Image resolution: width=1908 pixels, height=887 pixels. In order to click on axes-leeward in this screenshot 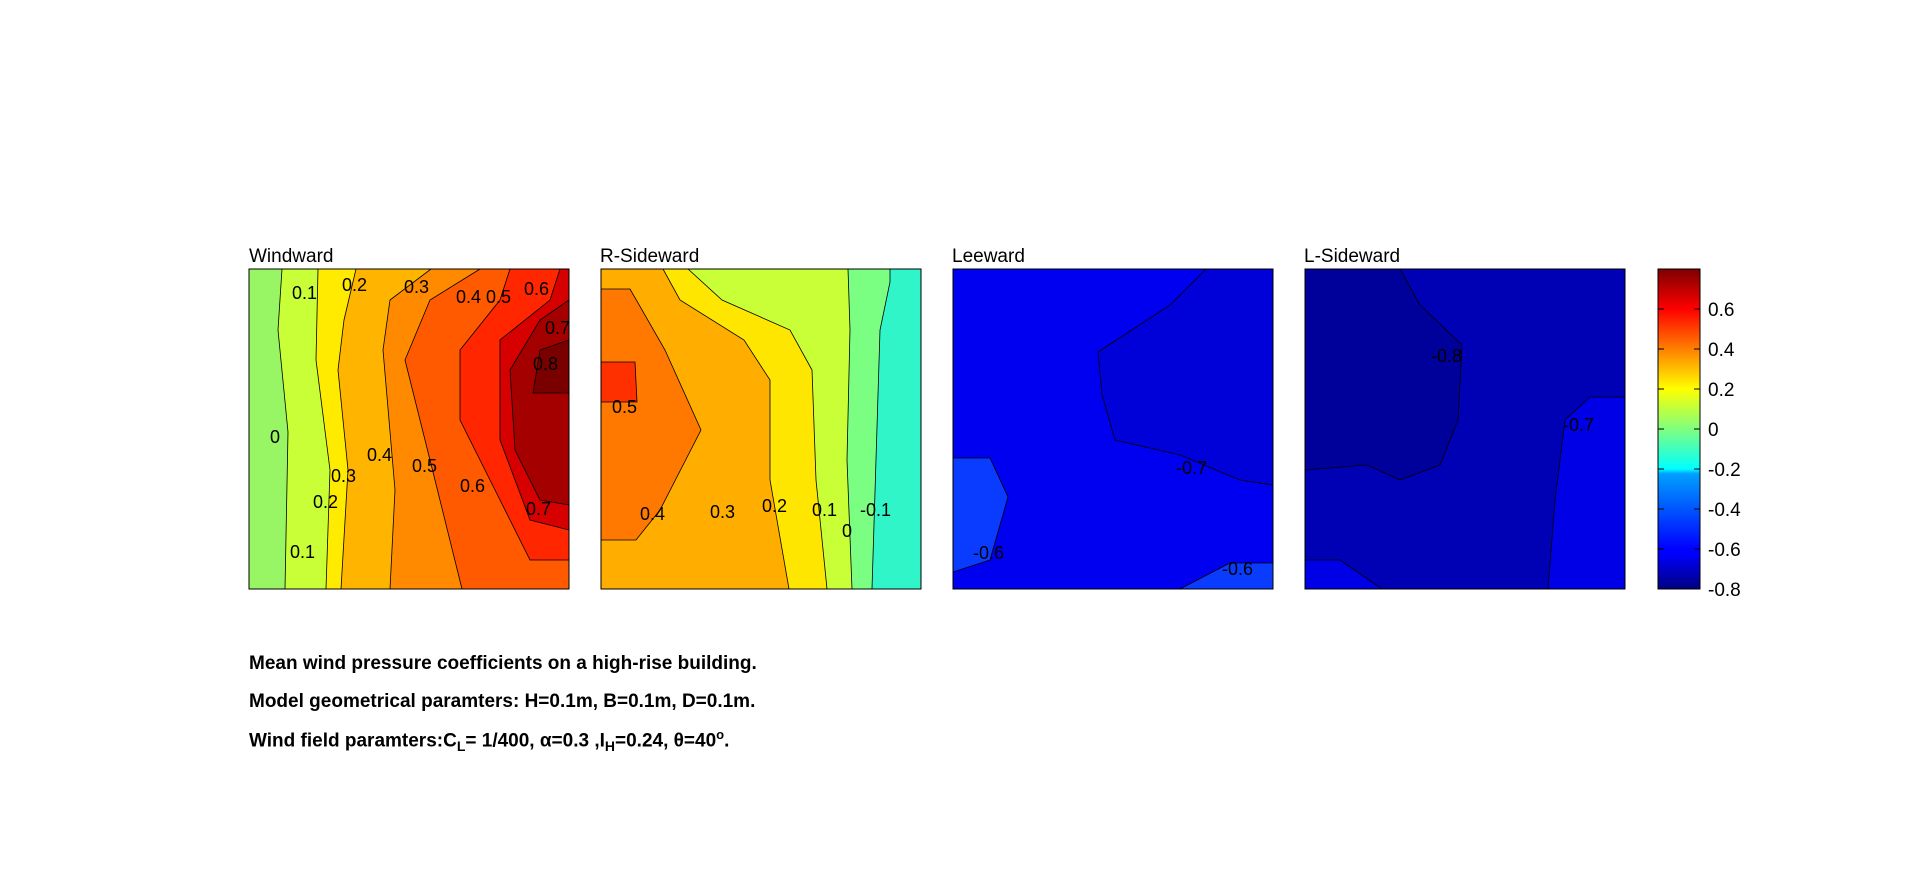, I will do `click(1113, 429)`.